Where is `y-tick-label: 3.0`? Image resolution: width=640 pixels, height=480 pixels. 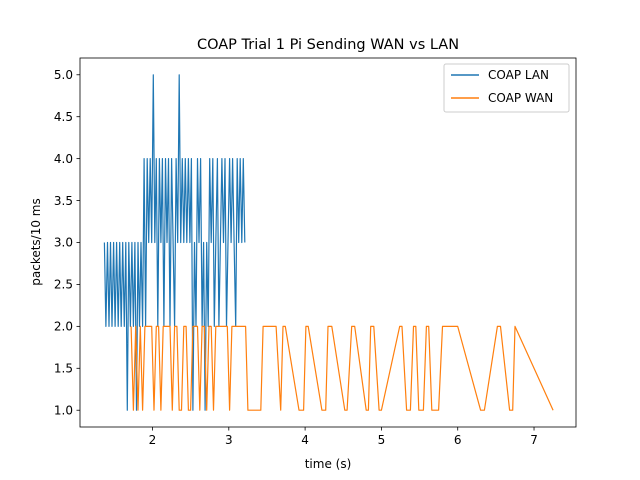 y-tick-label: 3.0 is located at coordinates (63, 243).